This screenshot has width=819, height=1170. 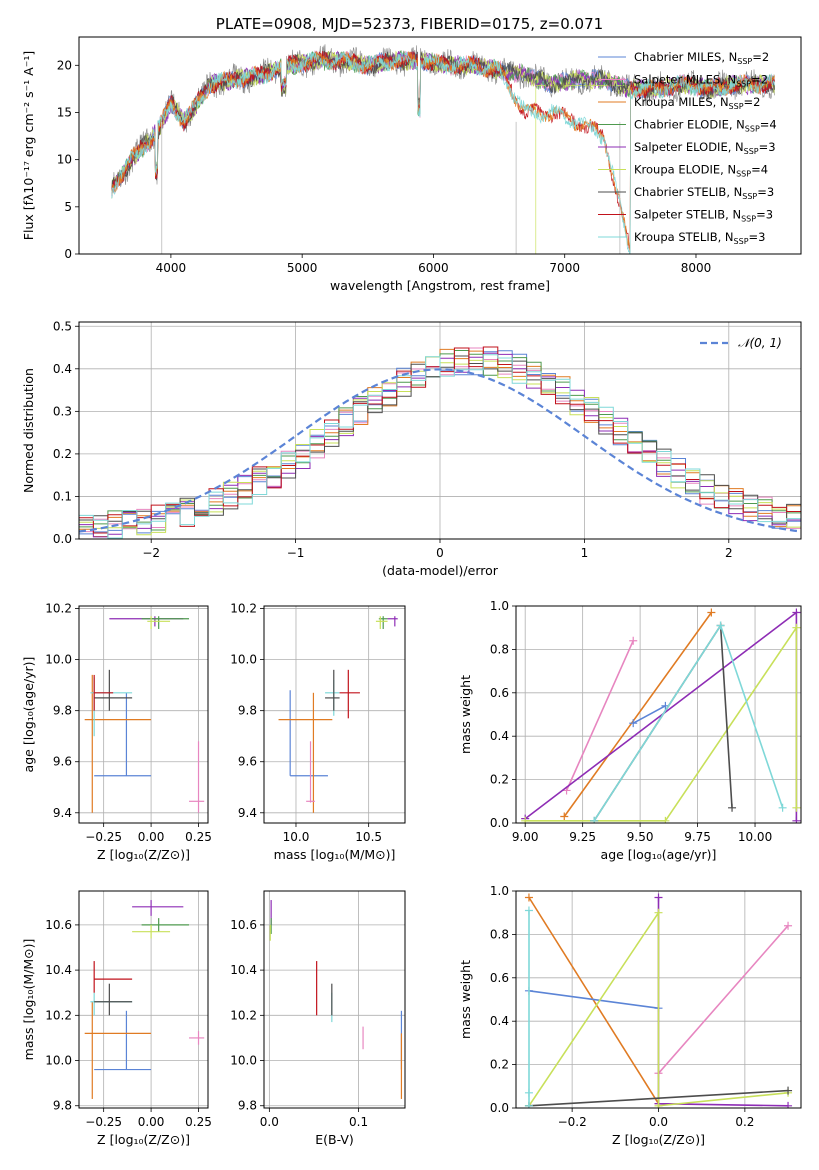 What do you see at coordinates (701, 81) in the screenshot?
I see `legend-label: Salpeter MILES, NSSP=2` at bounding box center [701, 81].